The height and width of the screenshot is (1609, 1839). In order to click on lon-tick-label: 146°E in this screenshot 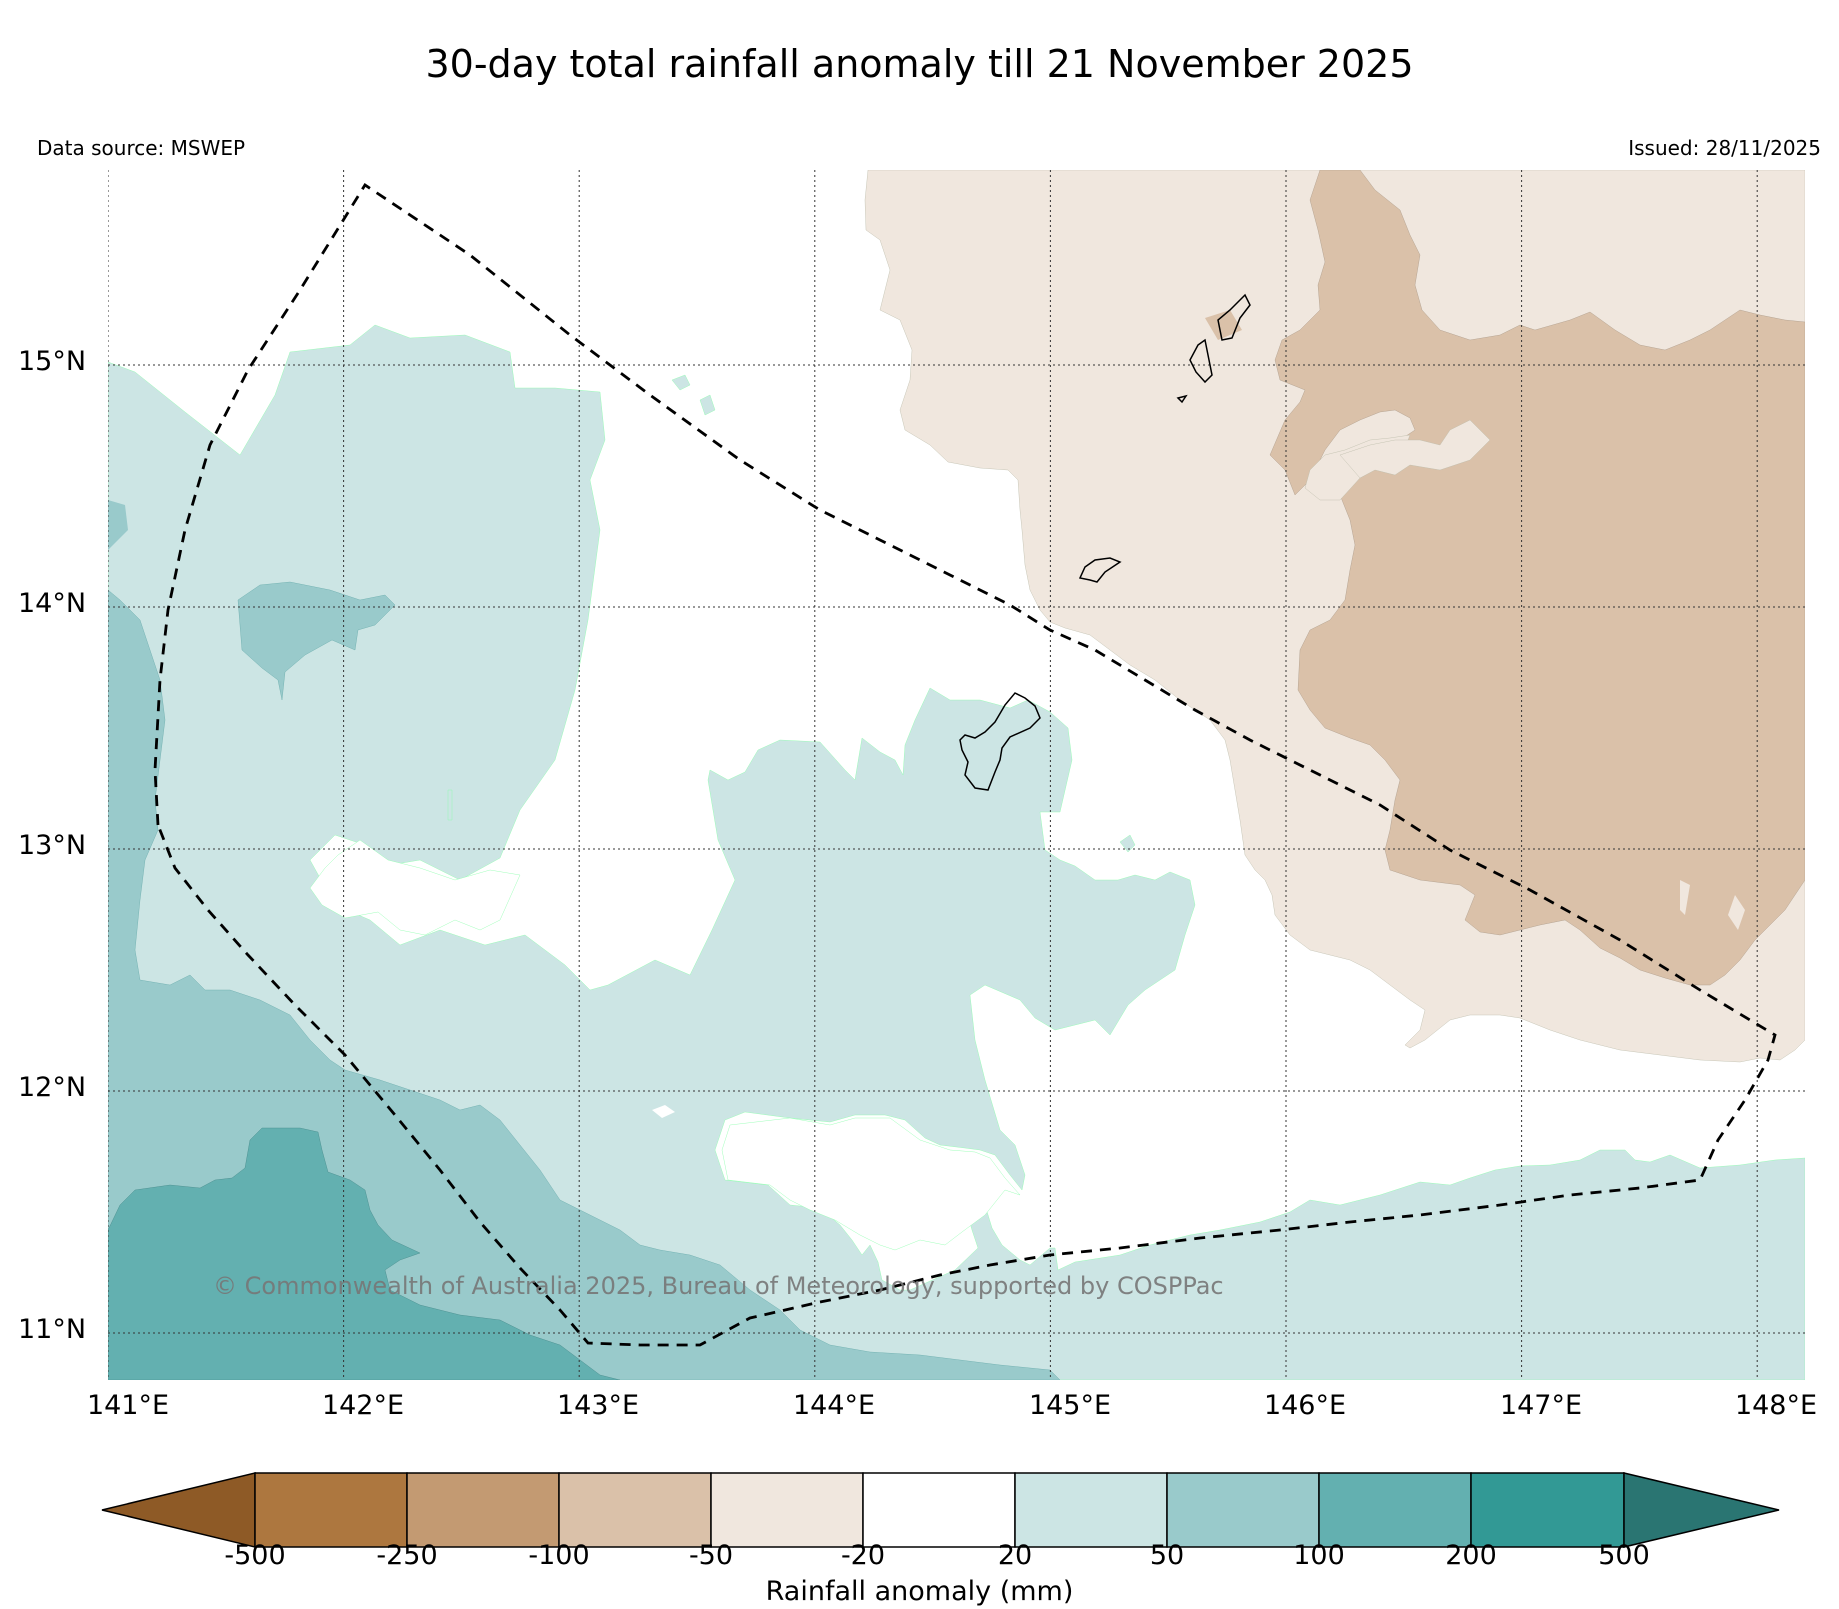, I will do `click(1305, 1405)`.